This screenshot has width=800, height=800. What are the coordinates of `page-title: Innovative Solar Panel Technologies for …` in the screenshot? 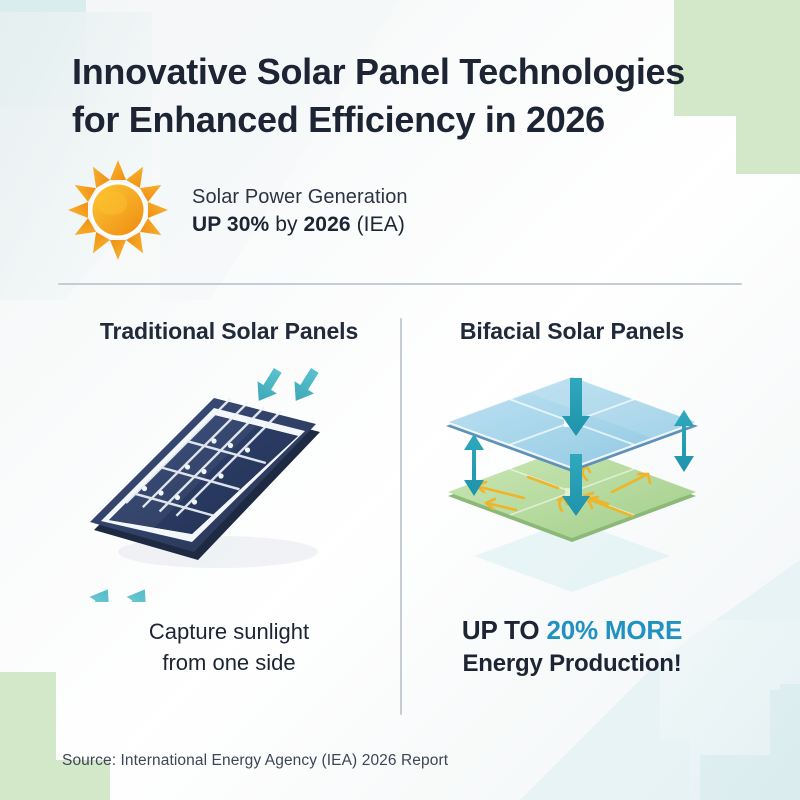 It's located at (378, 95).